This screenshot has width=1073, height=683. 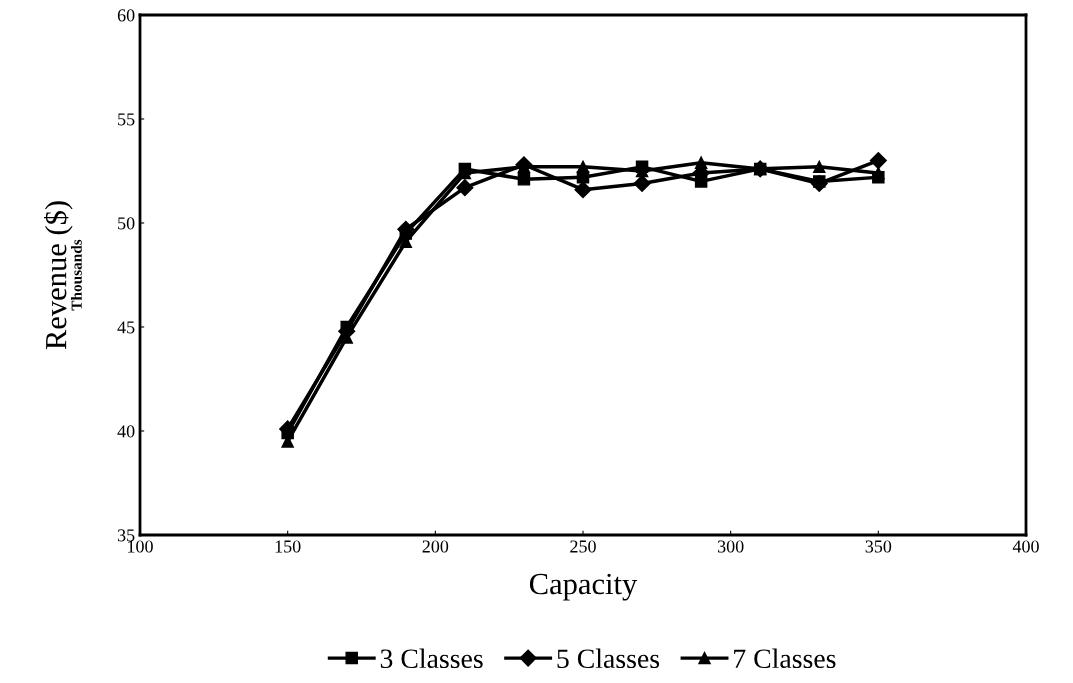 I want to click on y-tick-label: 50, so click(x=126, y=223).